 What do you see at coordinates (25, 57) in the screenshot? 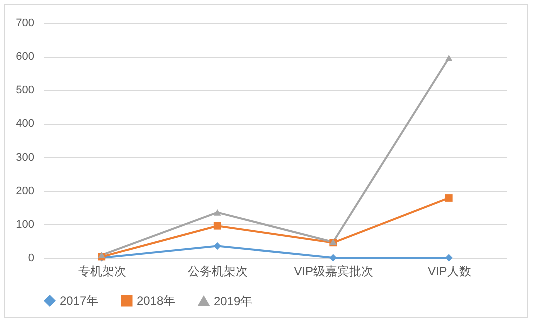
I see `y-tick-label: 600` at bounding box center [25, 57].